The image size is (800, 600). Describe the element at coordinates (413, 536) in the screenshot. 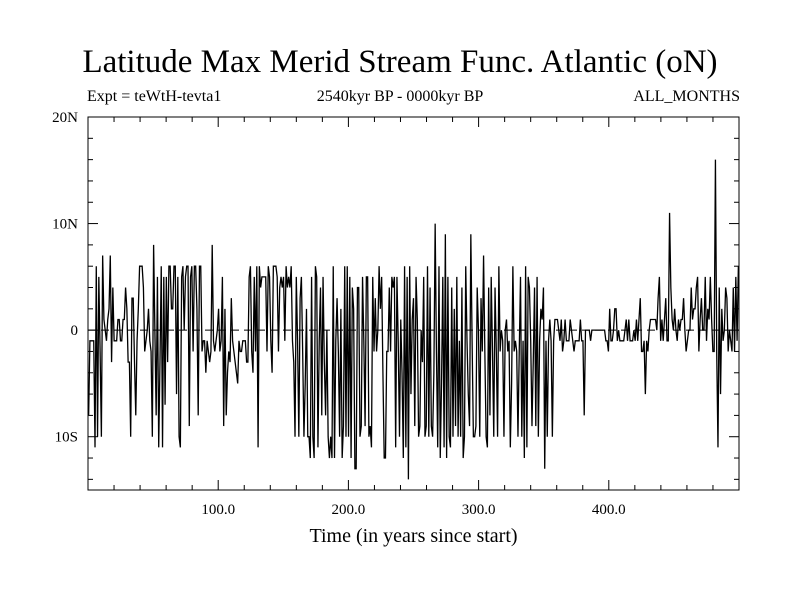

I see `x-axis-title: Time (in years since start)` at that location.